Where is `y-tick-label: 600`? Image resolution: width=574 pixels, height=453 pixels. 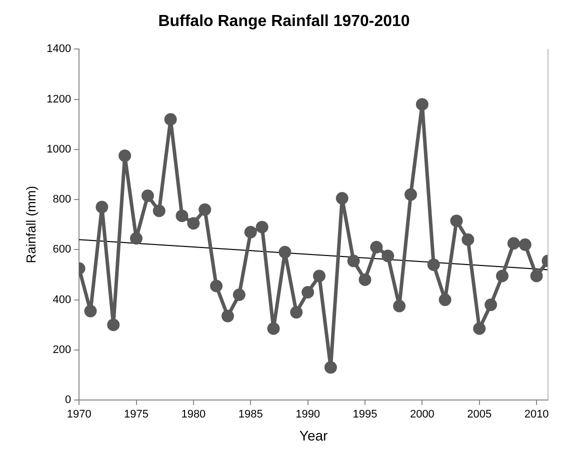
y-tick-label: 600 is located at coordinates (62, 250).